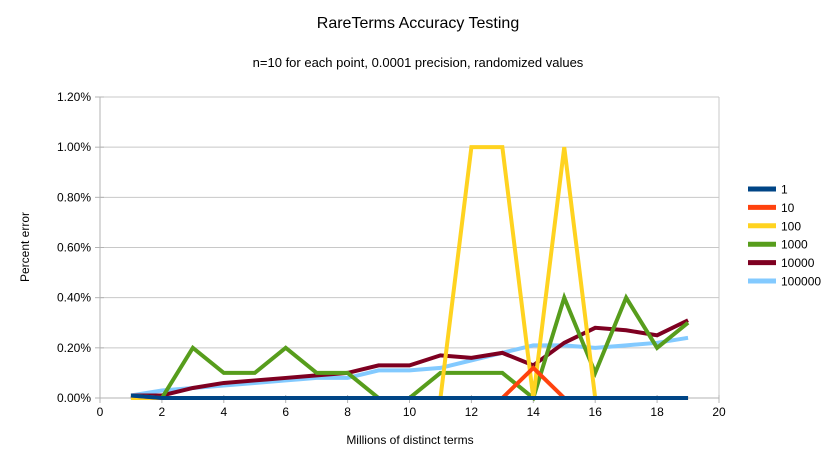 This screenshot has height=470, width=836. I want to click on y-tick-label: 0.60%, so click(74, 248).